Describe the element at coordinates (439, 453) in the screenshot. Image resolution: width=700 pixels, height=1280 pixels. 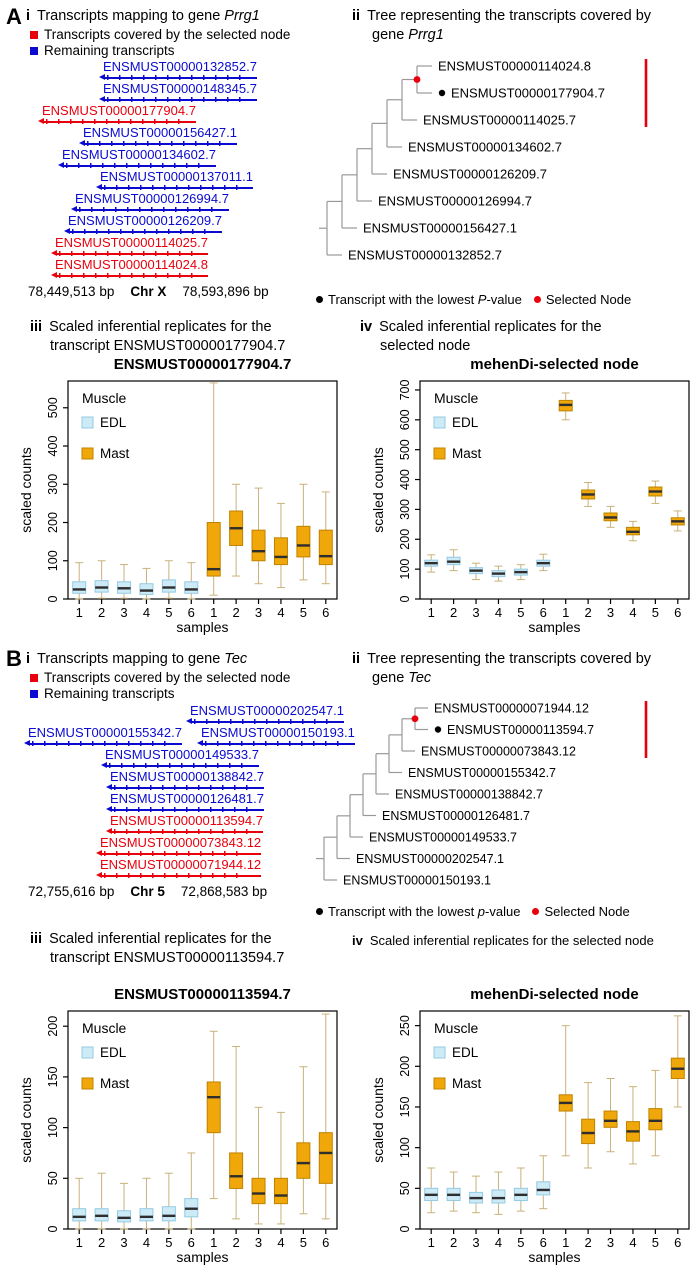
I see `legend-swatch-mast` at that location.